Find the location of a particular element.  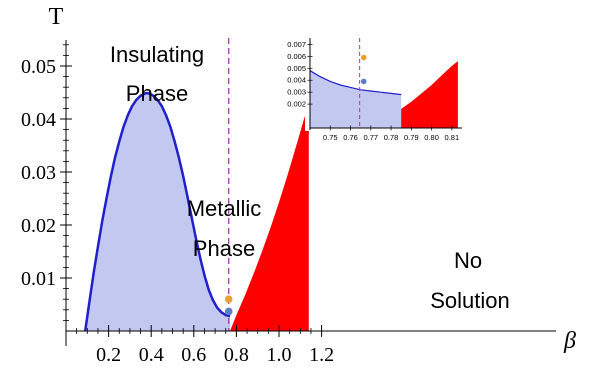

x-minor-ticks is located at coordinates (194, 331).